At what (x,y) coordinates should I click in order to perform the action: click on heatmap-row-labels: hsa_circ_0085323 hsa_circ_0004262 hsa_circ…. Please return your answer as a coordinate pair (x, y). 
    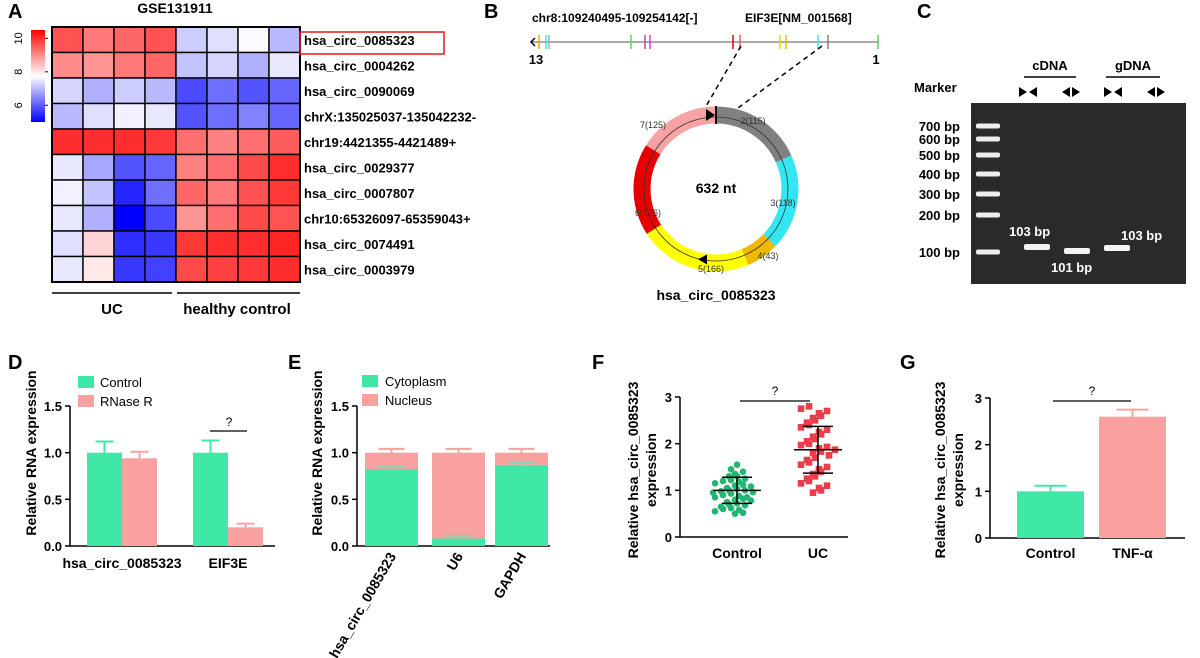
    Looking at the image, I should click on (390, 155).